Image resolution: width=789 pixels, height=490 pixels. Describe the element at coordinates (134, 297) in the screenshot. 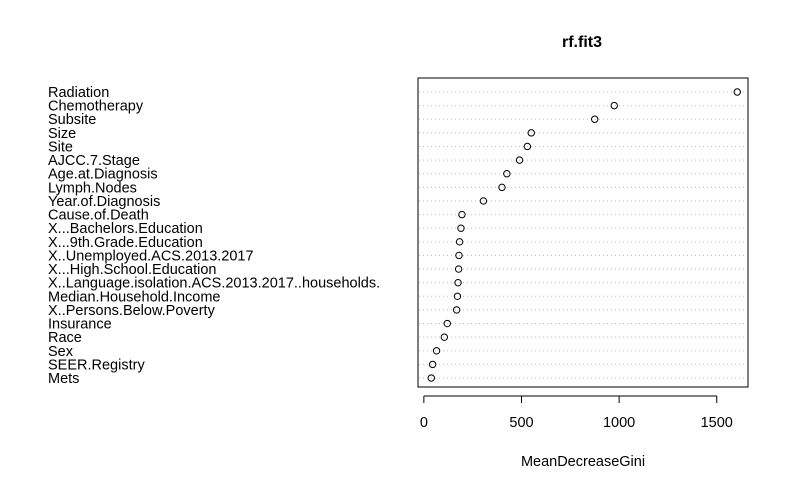

I see `row-label: Median.Household.Income` at that location.